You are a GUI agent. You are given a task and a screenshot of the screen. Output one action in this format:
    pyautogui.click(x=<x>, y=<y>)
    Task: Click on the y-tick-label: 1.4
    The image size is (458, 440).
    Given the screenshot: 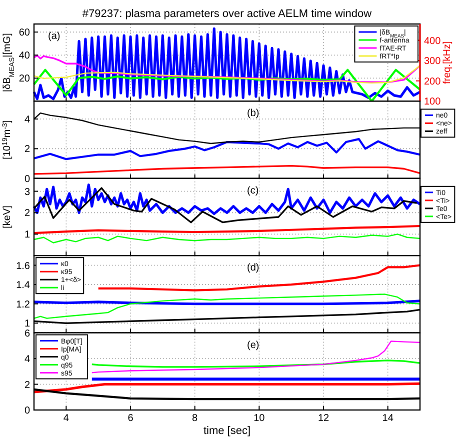 What is the action you would take?
    pyautogui.click(x=23, y=286)
    